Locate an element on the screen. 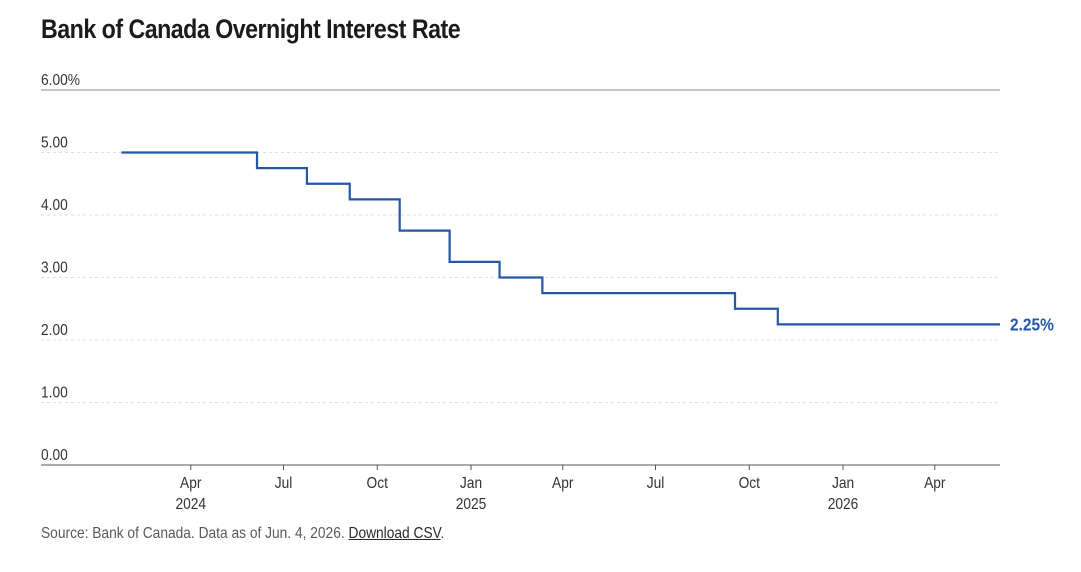 This screenshot has height=572, width=1081. x-tick-year-label: 2026 is located at coordinates (843, 504).